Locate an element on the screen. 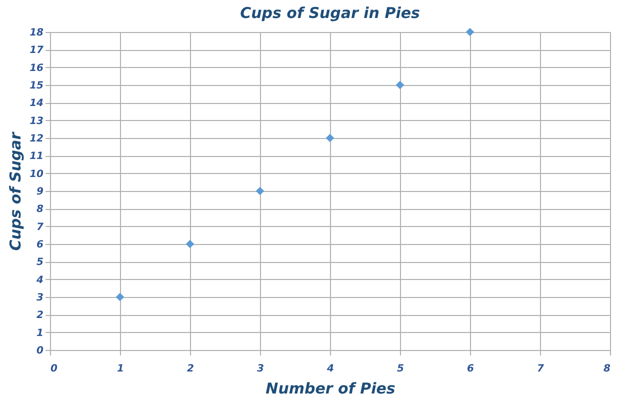 Image resolution: width=632 pixels, height=404 pixels. y-tick-label: 3 is located at coordinates (40, 298).